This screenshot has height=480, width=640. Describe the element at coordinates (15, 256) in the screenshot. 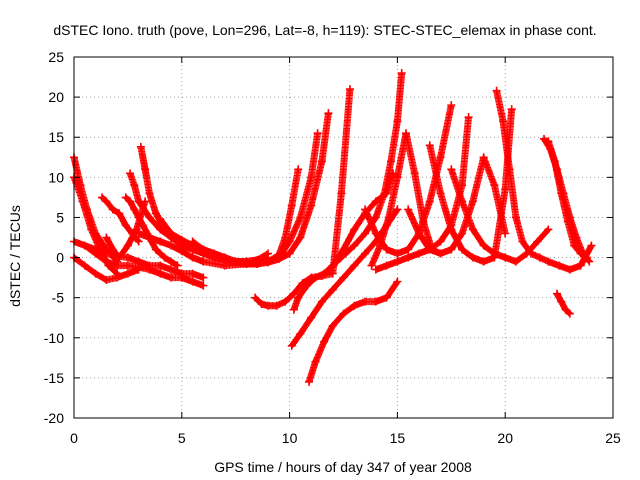

I see `y-axis-label: dSTEC / TECUs` at that location.